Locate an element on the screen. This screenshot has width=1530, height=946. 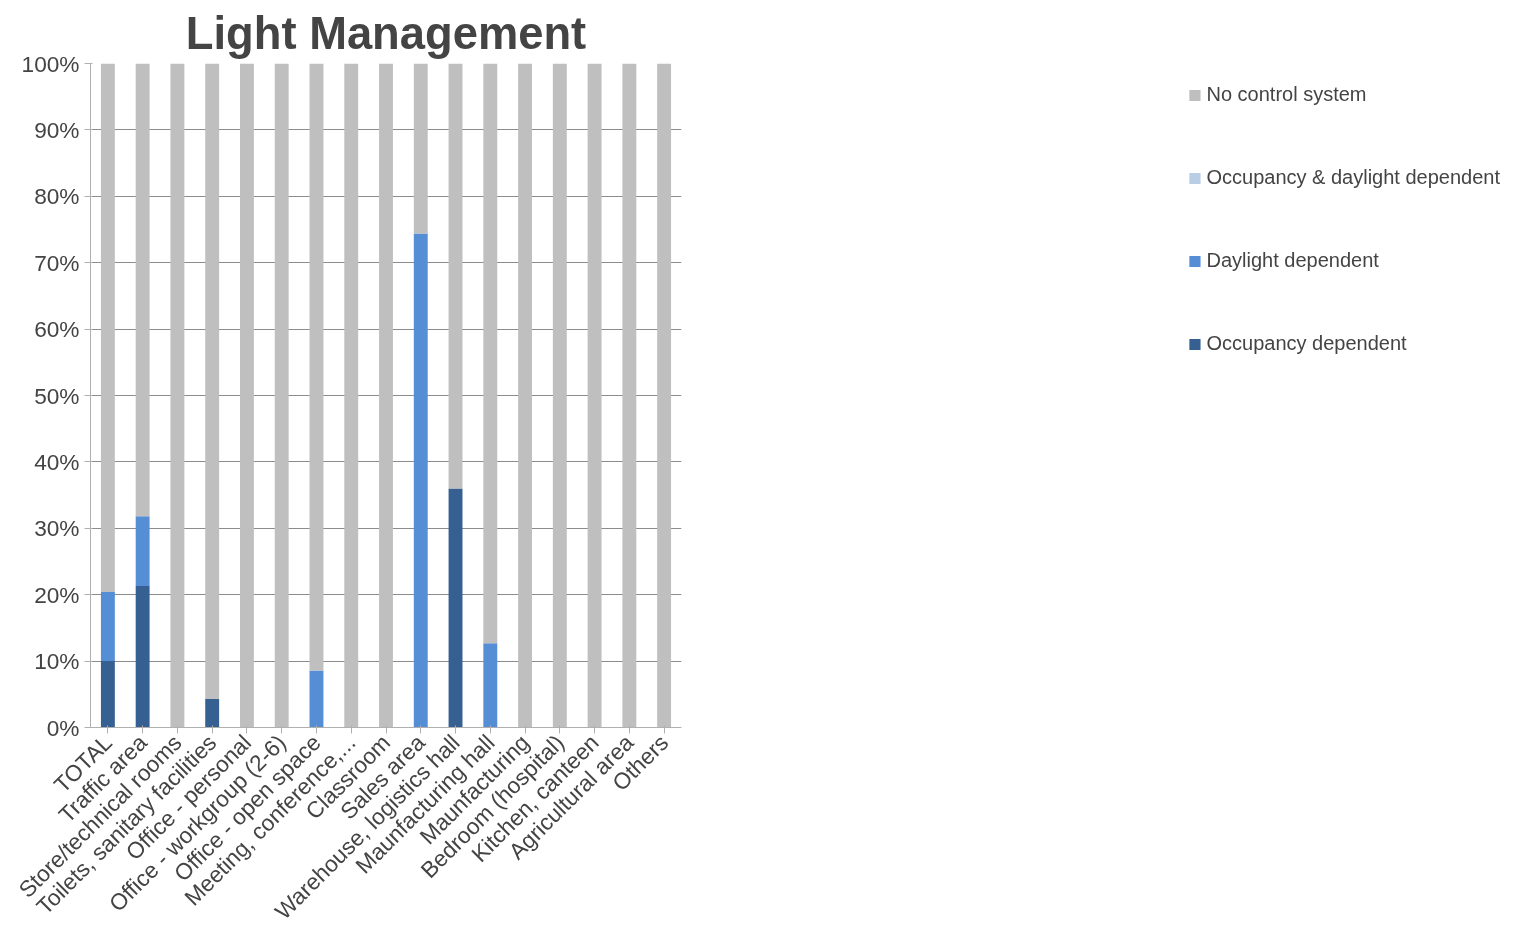
y-tick-label: 20% is located at coordinates (57, 594).